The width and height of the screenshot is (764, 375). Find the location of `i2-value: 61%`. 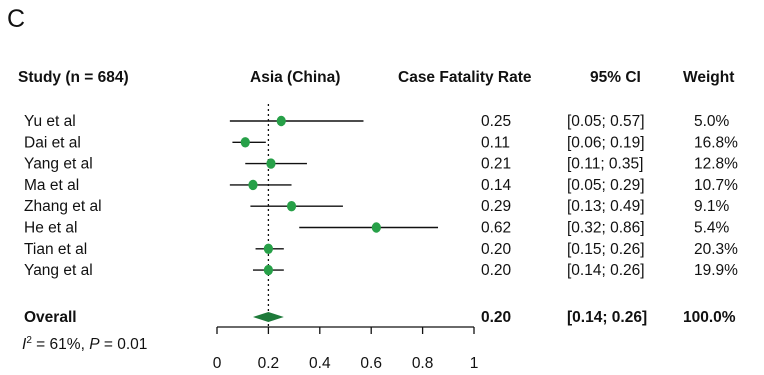

i2-value: 61% is located at coordinates (65, 344).